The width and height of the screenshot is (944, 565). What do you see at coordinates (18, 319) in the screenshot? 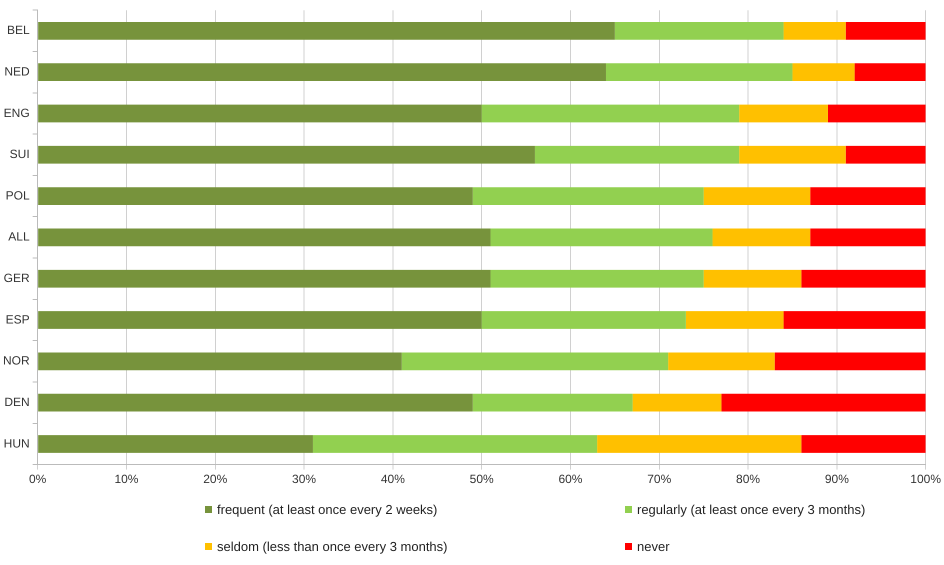
I see `y-tick-label: ESP` at bounding box center [18, 319].